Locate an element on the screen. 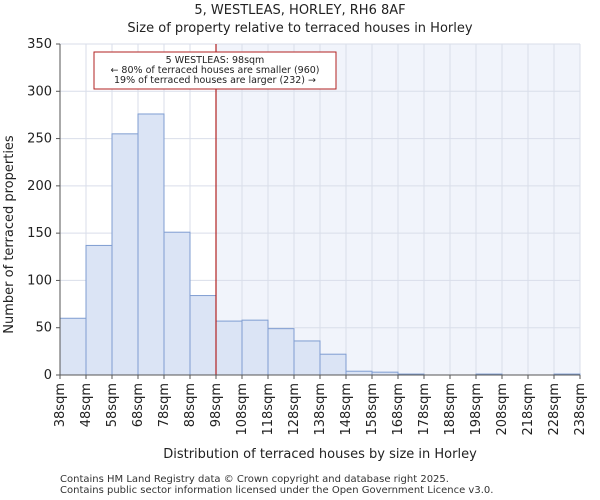  y-tick-label: 50 is located at coordinates (43, 328).